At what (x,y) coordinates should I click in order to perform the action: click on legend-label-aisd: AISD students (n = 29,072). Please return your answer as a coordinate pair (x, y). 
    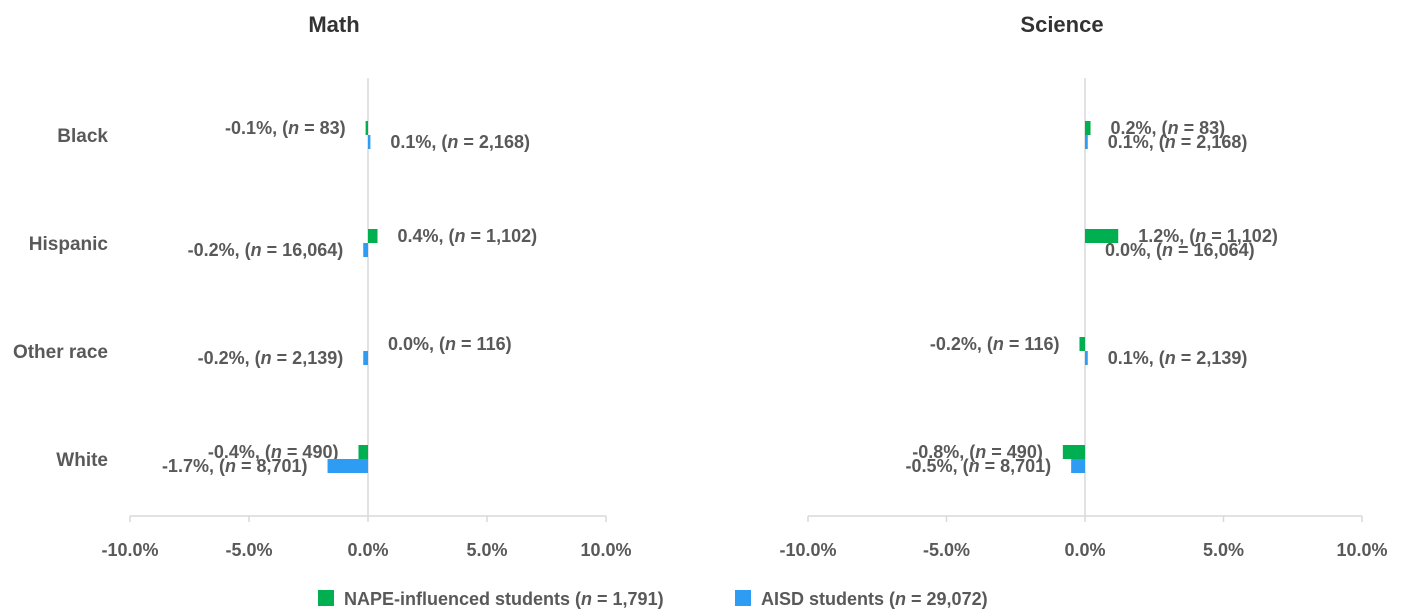
    Looking at the image, I should click on (874, 599).